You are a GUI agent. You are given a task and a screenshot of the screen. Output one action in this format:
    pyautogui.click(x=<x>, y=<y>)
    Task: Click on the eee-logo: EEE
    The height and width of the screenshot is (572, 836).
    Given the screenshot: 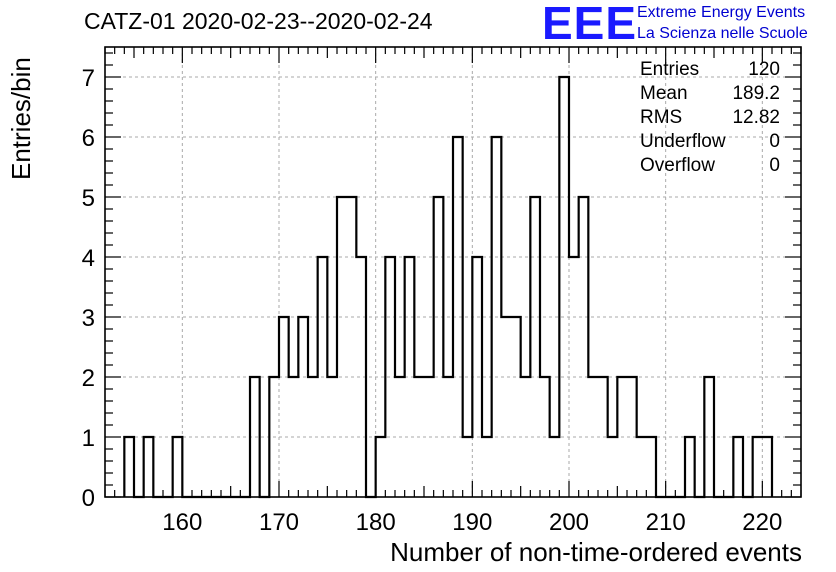 What is the action you would take?
    pyautogui.click(x=590, y=24)
    